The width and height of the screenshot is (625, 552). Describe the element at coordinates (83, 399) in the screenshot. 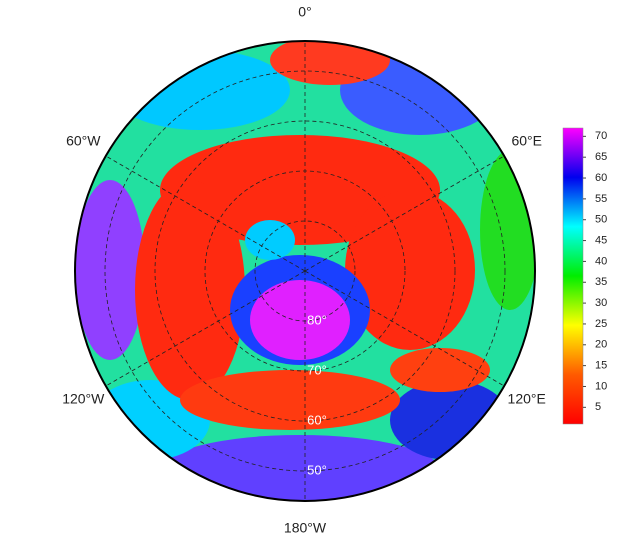

I see `longitude-label: 120°W` at that location.